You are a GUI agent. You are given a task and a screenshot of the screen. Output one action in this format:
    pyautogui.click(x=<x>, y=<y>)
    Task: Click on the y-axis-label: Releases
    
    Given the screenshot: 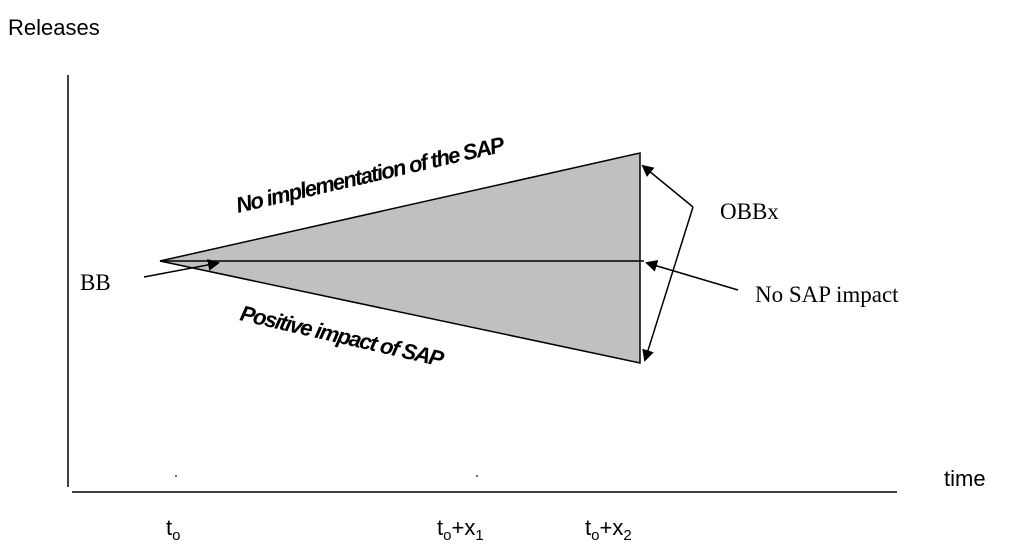 What is the action you would take?
    pyautogui.click(x=54, y=27)
    